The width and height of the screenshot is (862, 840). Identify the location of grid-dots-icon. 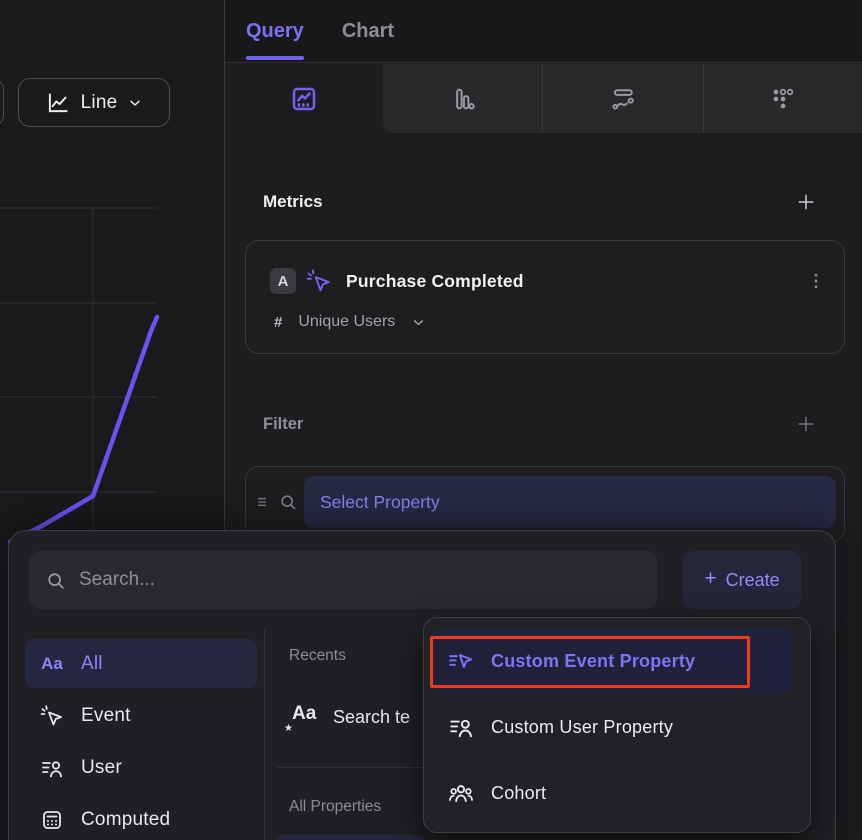
(783, 98).